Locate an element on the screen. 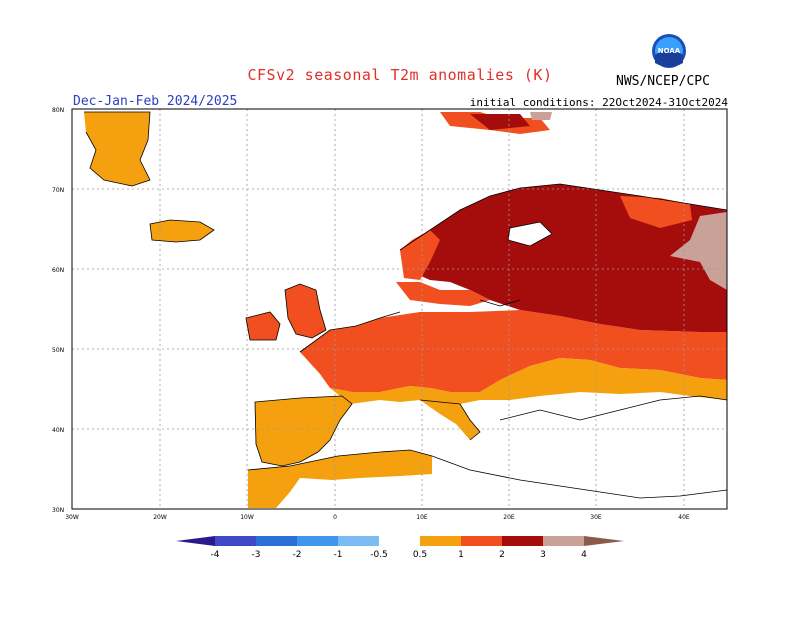  legend-label-p3: 3 is located at coordinates (543, 555).